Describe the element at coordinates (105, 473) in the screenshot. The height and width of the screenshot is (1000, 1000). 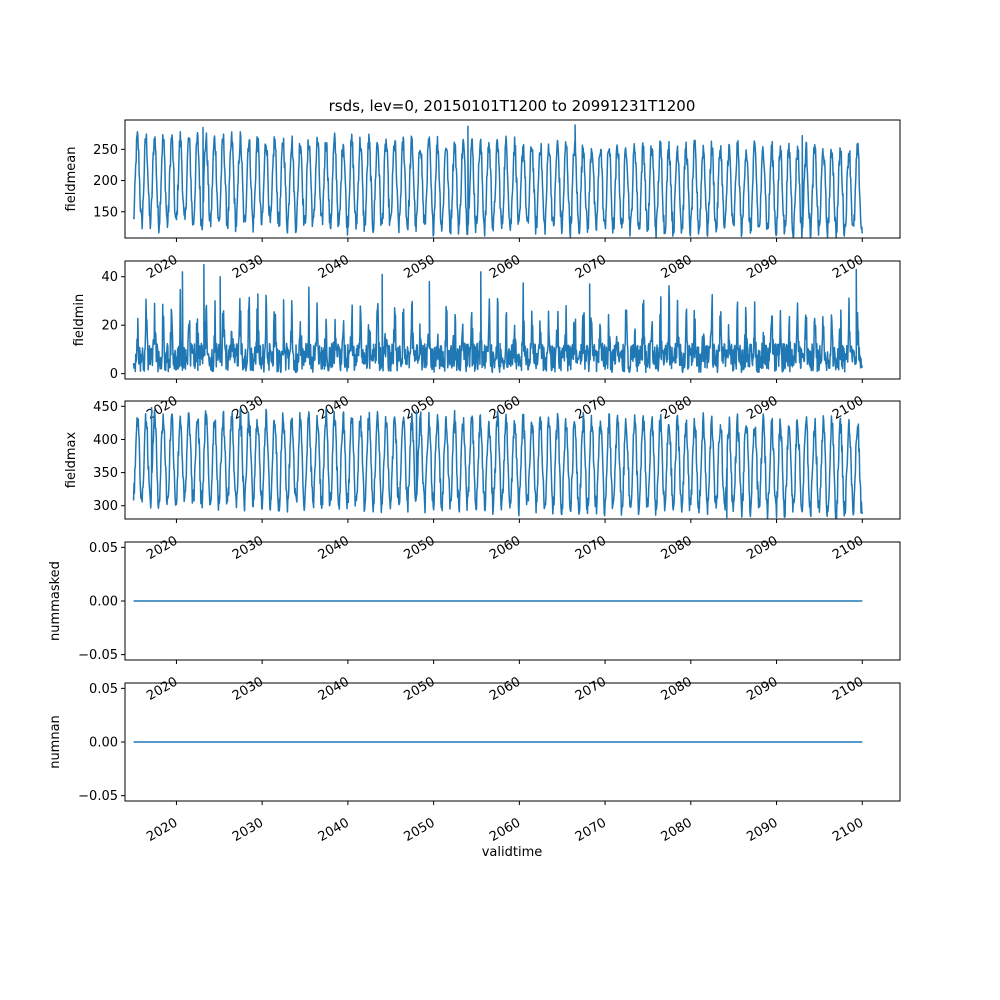
I see `y-tick-label: 350` at that location.